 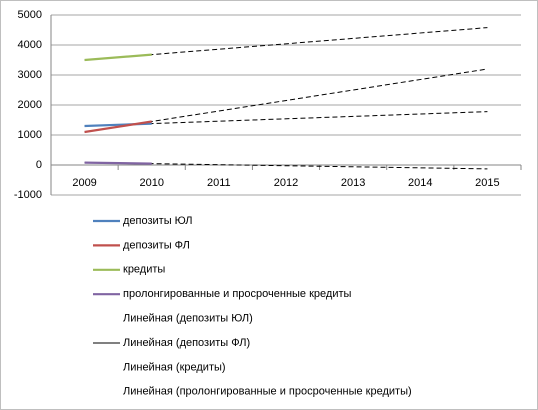 I want to click on x-tick-label: 2010, so click(x=151, y=183).